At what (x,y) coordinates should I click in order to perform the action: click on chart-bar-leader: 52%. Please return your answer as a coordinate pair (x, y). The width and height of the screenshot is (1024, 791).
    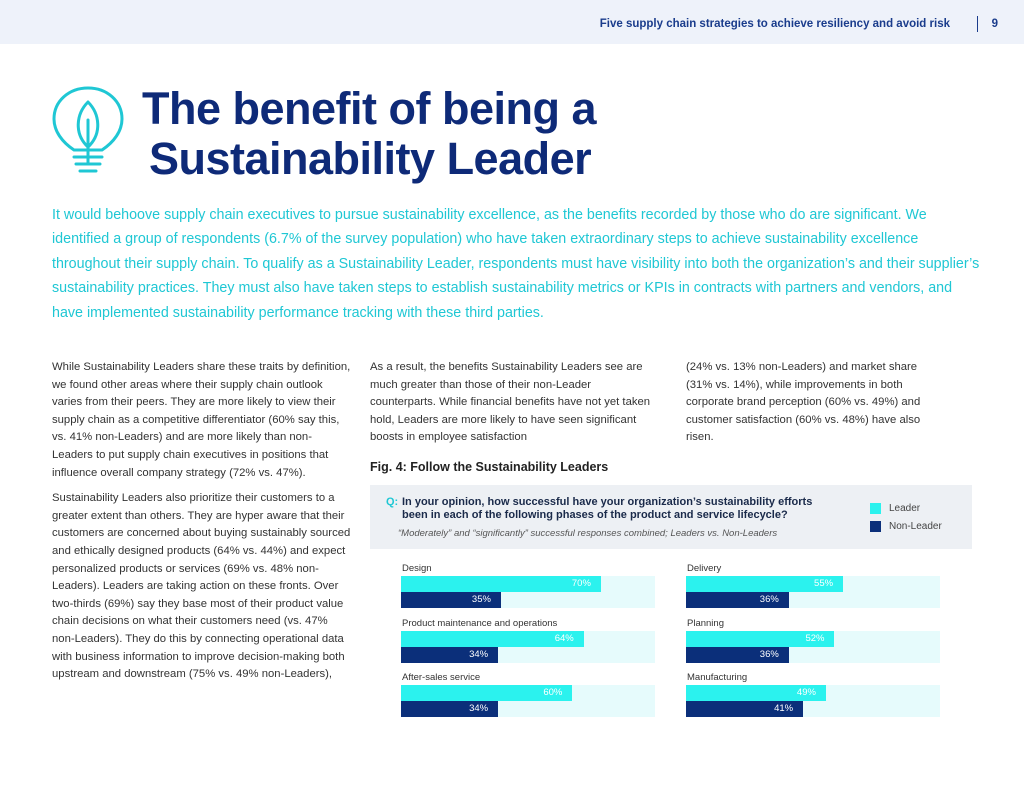
    Looking at the image, I should click on (760, 639).